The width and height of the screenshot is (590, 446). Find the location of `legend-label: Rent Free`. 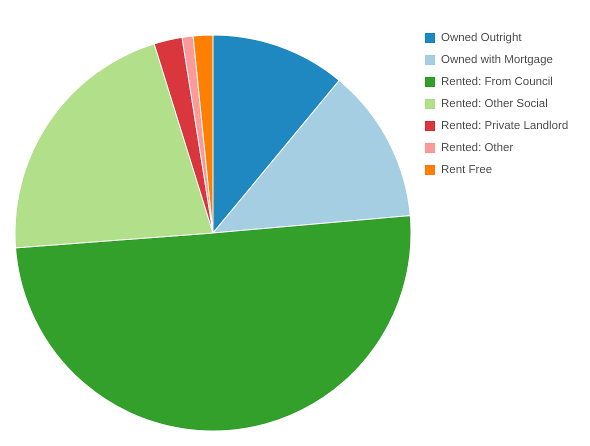

legend-label: Rent Free is located at coordinates (466, 170).